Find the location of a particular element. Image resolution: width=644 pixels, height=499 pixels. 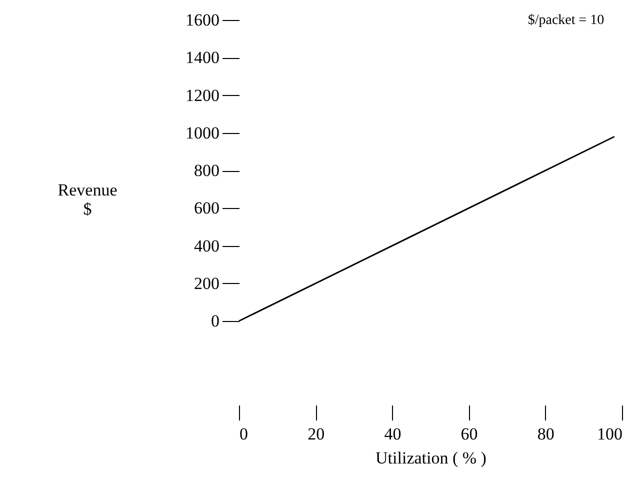

y-tick-label: 0 is located at coordinates (215, 321).